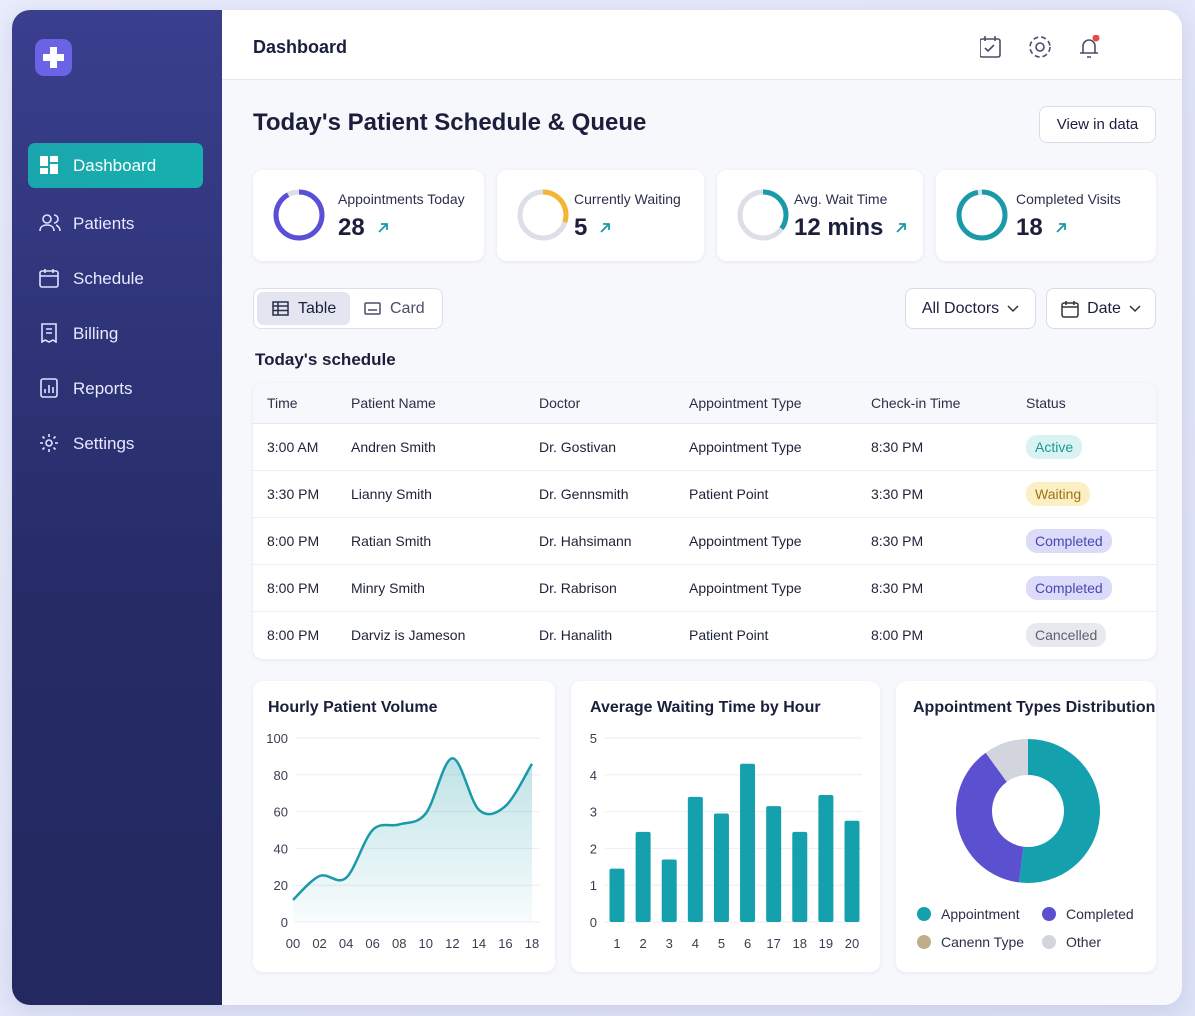  I want to click on column-header: Check-in Time, so click(948, 403).